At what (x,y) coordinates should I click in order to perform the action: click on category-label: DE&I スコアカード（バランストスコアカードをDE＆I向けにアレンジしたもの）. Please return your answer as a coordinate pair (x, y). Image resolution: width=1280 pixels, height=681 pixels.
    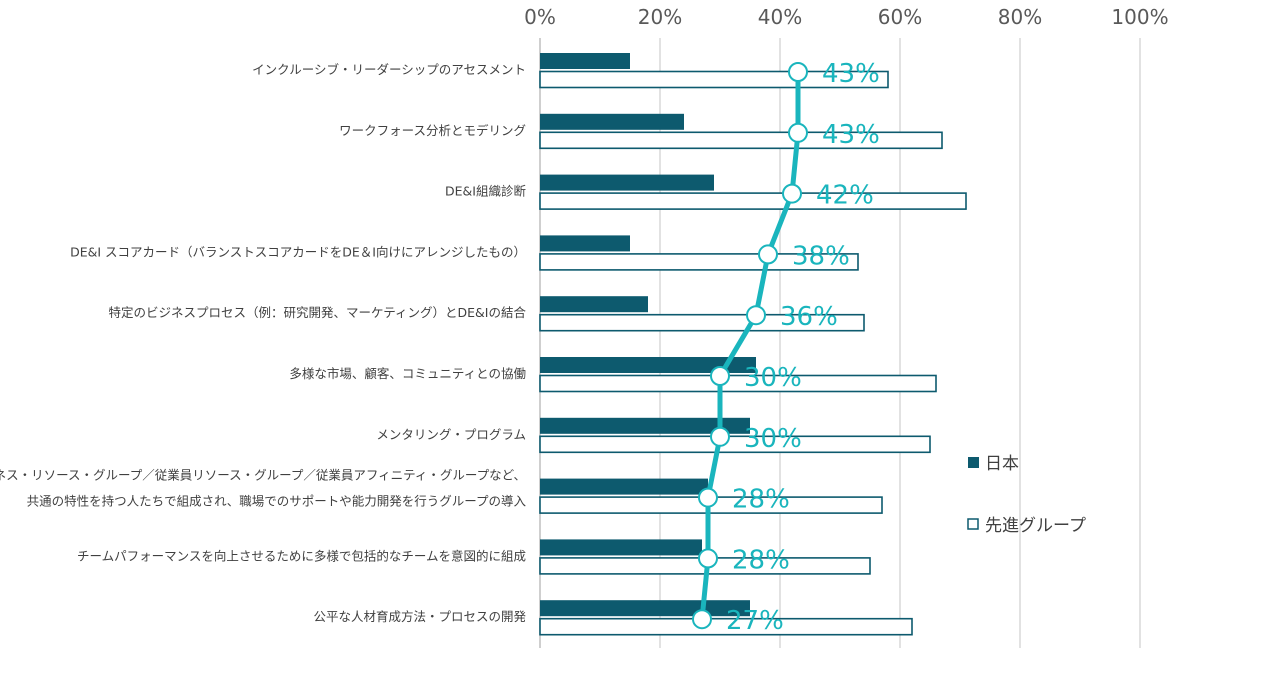
    Looking at the image, I should click on (298, 251).